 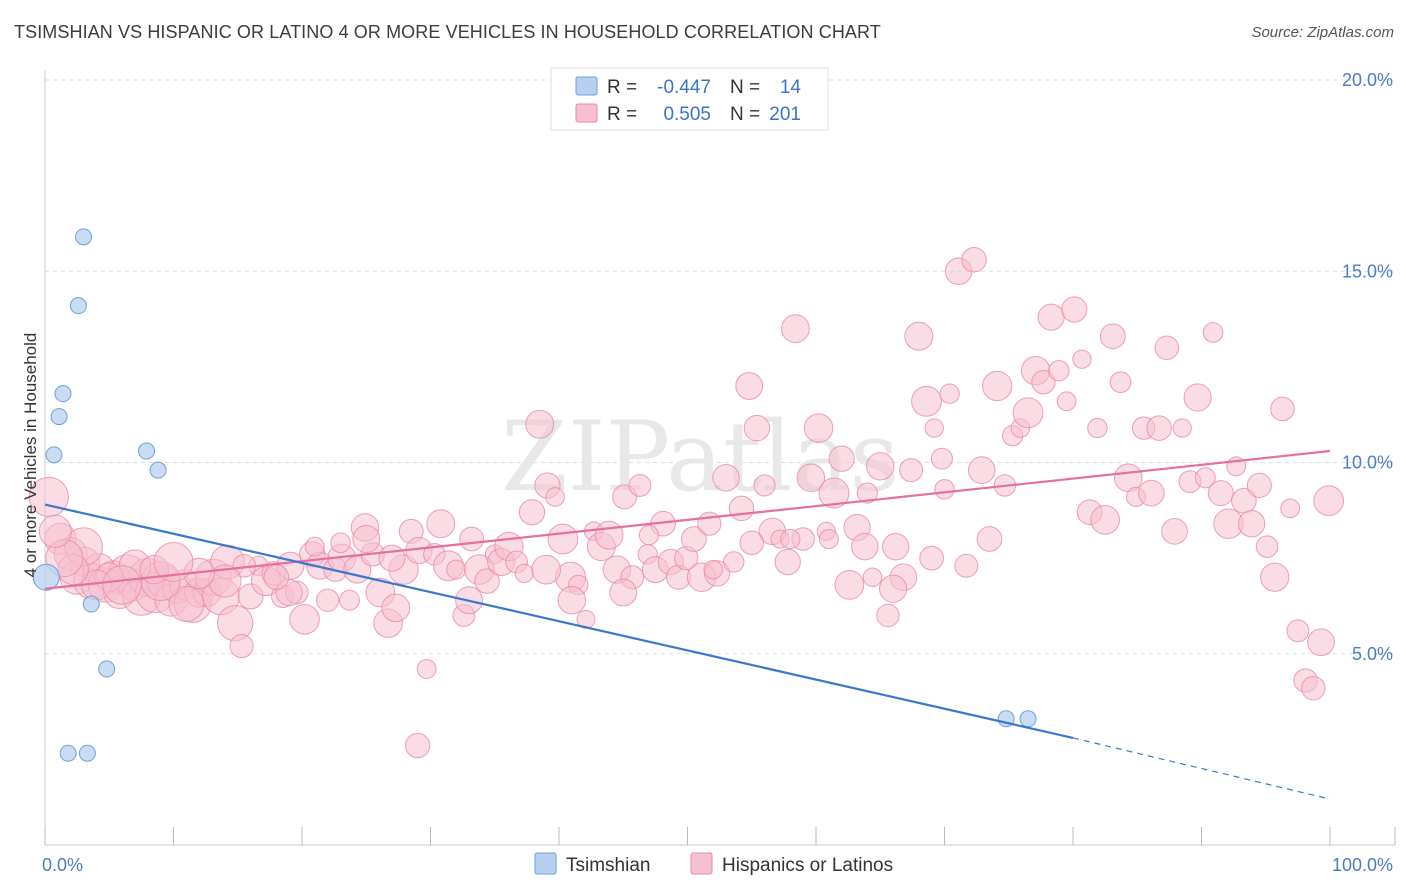 I want to click on y-tick-label-1: 10.0%, so click(x=1367, y=463).